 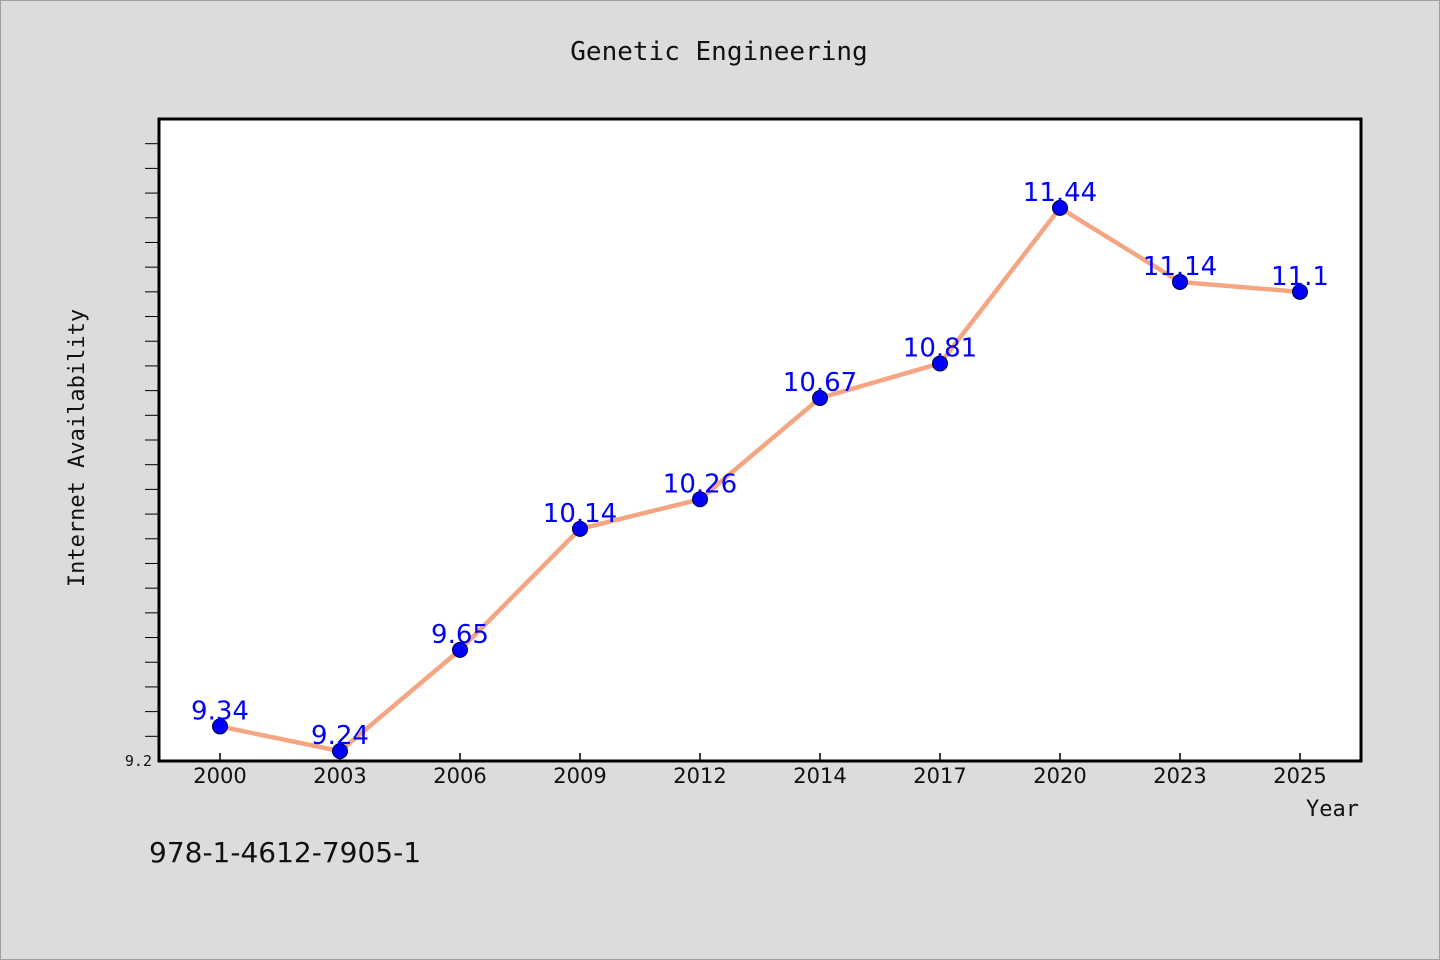 What do you see at coordinates (819, 776) in the screenshot?
I see `x-tick-label: 2014` at bounding box center [819, 776].